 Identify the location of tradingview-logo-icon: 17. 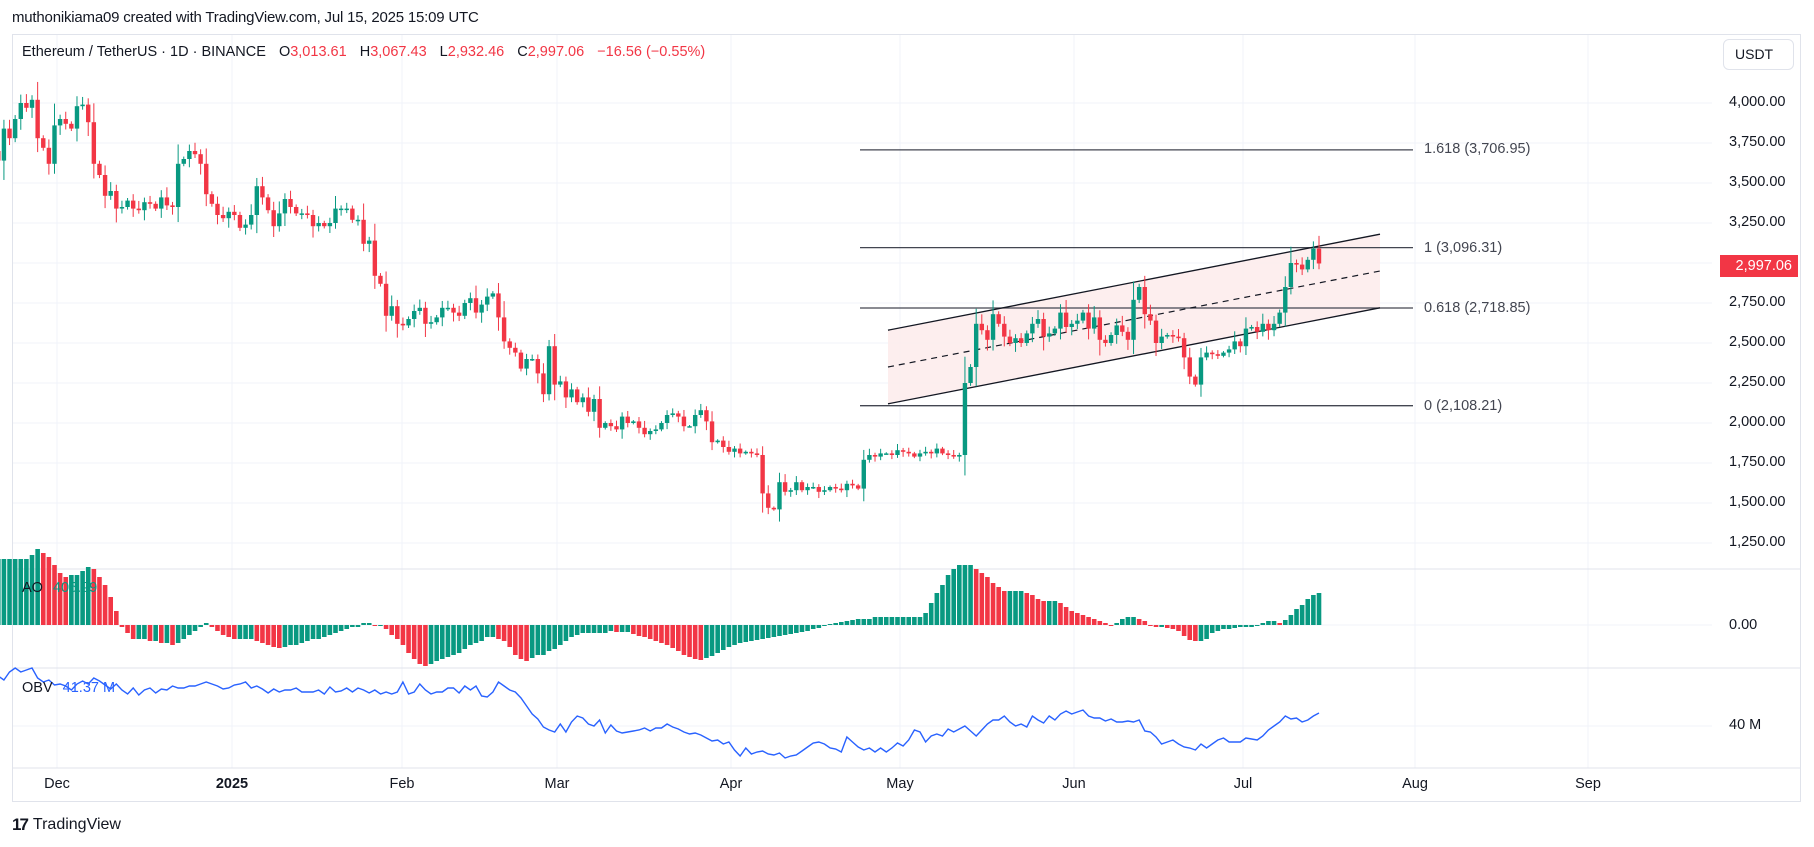
(20, 824).